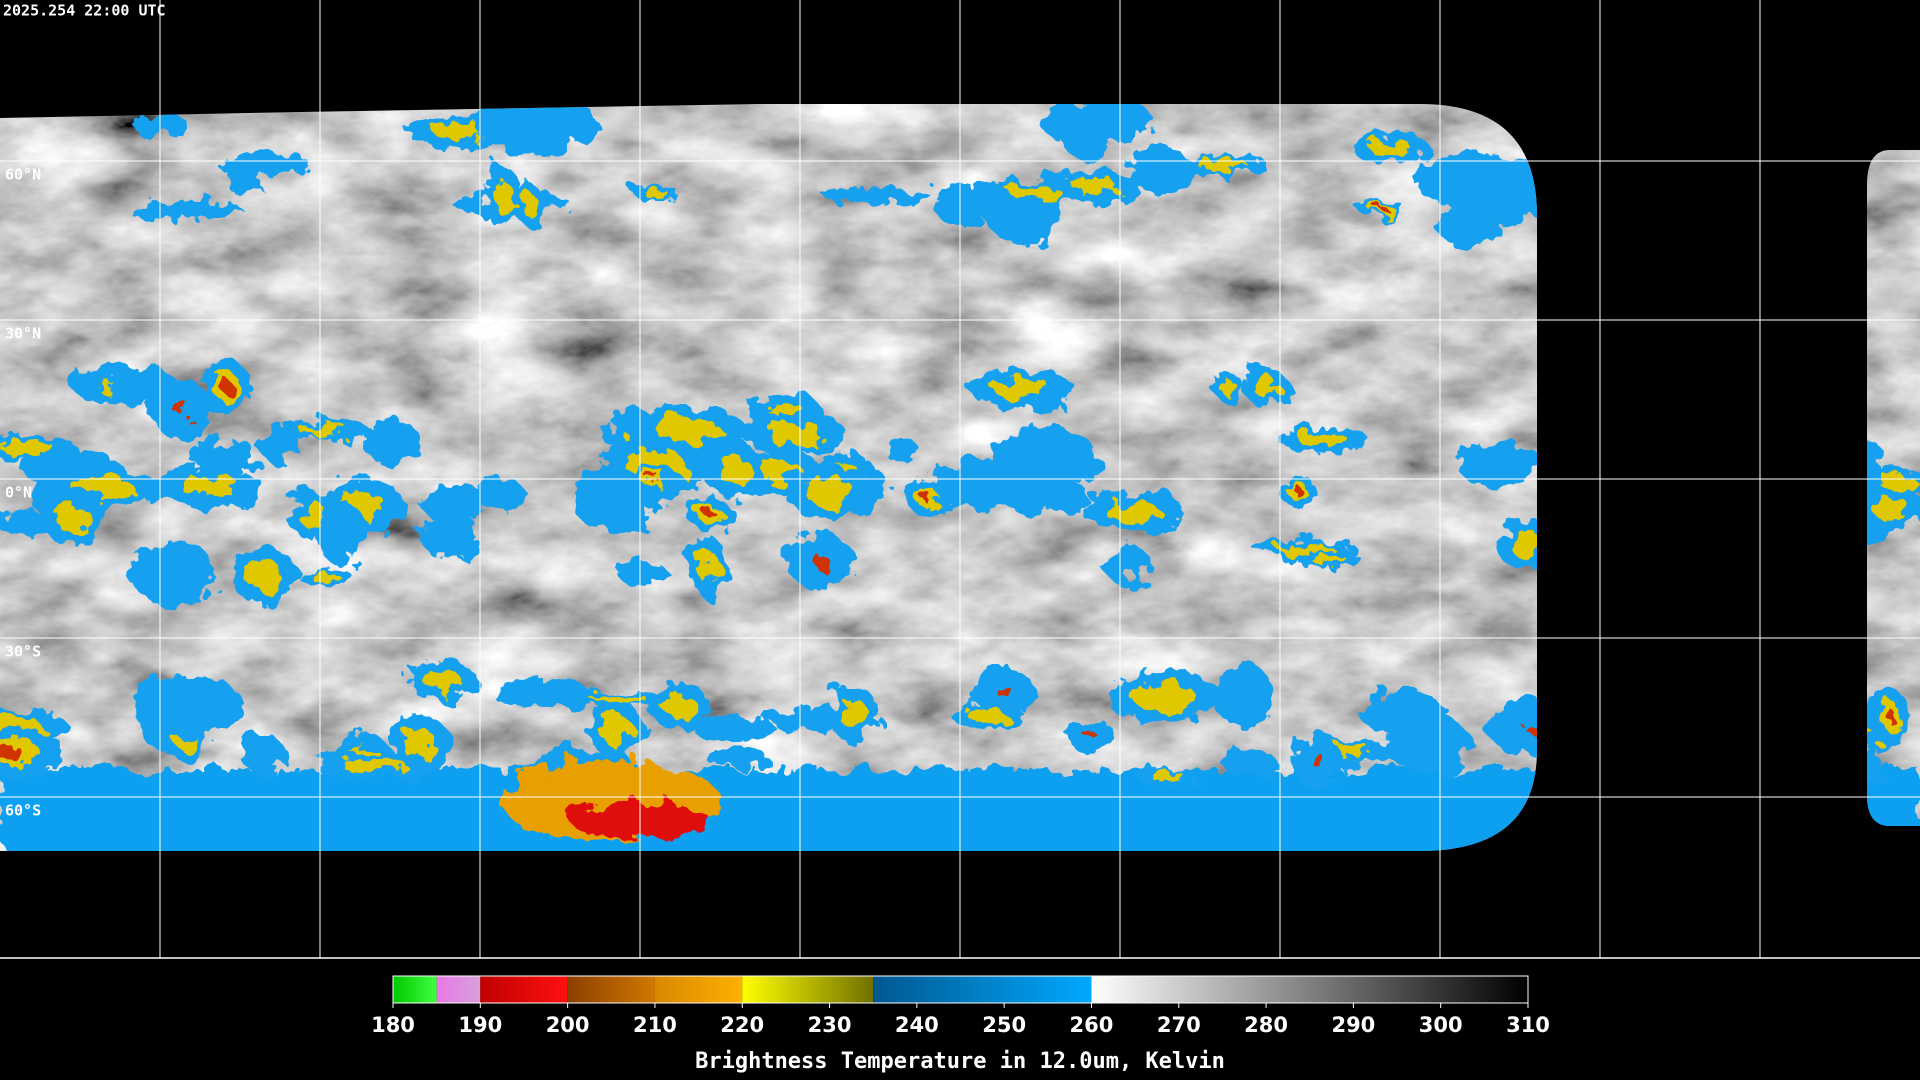 The height and width of the screenshot is (1080, 1920). I want to click on colorbar-tick-label: 260, so click(1092, 1025).